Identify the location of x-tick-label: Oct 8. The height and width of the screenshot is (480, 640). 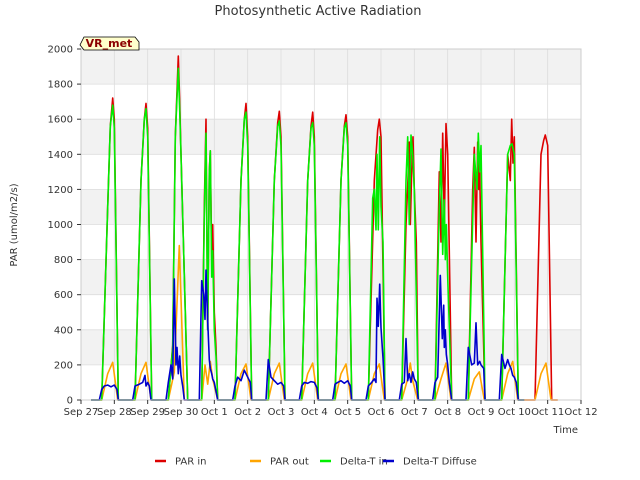
(447, 412).